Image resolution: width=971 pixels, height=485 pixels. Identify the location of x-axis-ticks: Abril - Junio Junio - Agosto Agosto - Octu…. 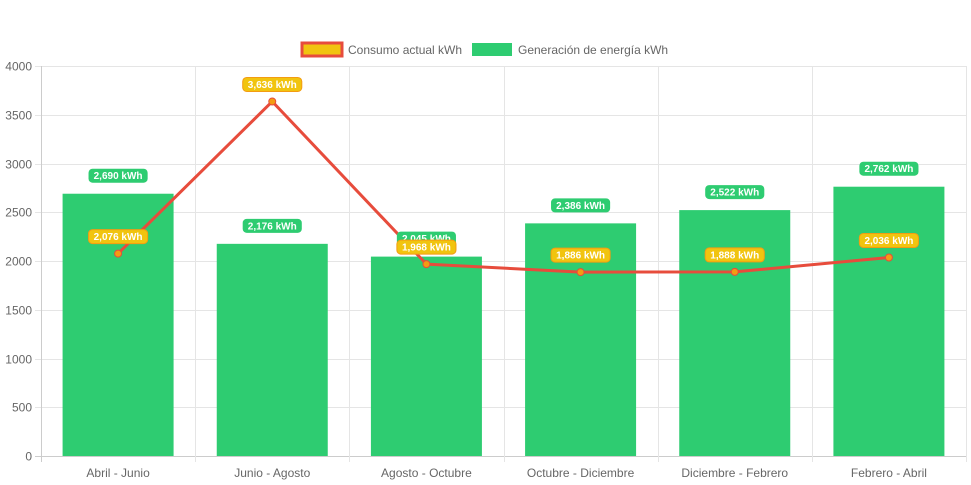
(506, 473).